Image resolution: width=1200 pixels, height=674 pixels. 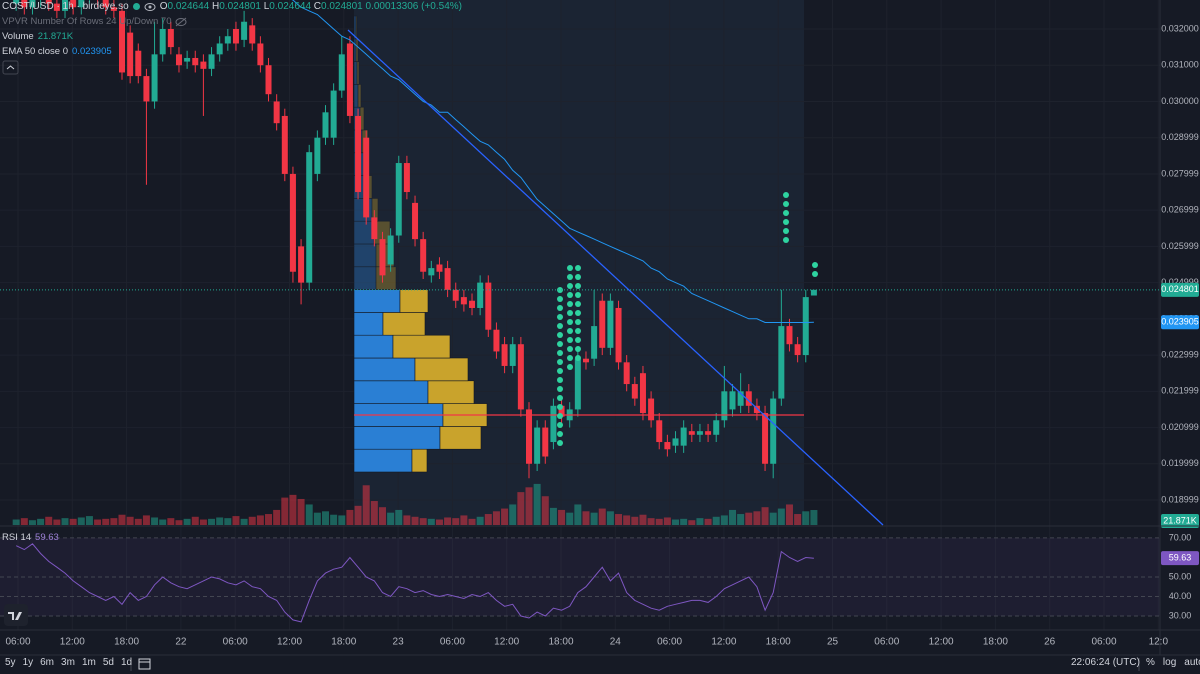 What do you see at coordinates (144, 664) in the screenshot?
I see `calendar-icon` at bounding box center [144, 664].